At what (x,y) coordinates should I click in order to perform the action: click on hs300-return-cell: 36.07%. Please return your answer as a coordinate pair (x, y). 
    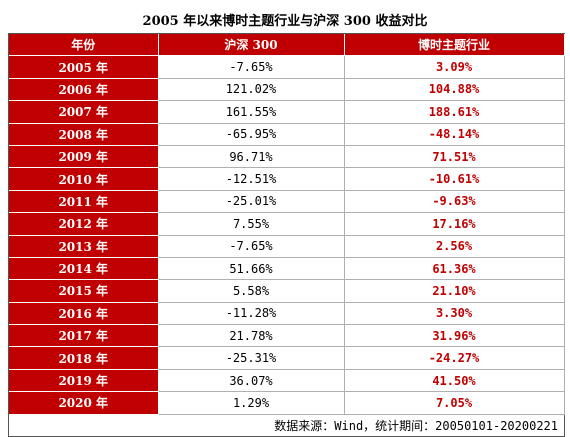
    Looking at the image, I should click on (251, 381).